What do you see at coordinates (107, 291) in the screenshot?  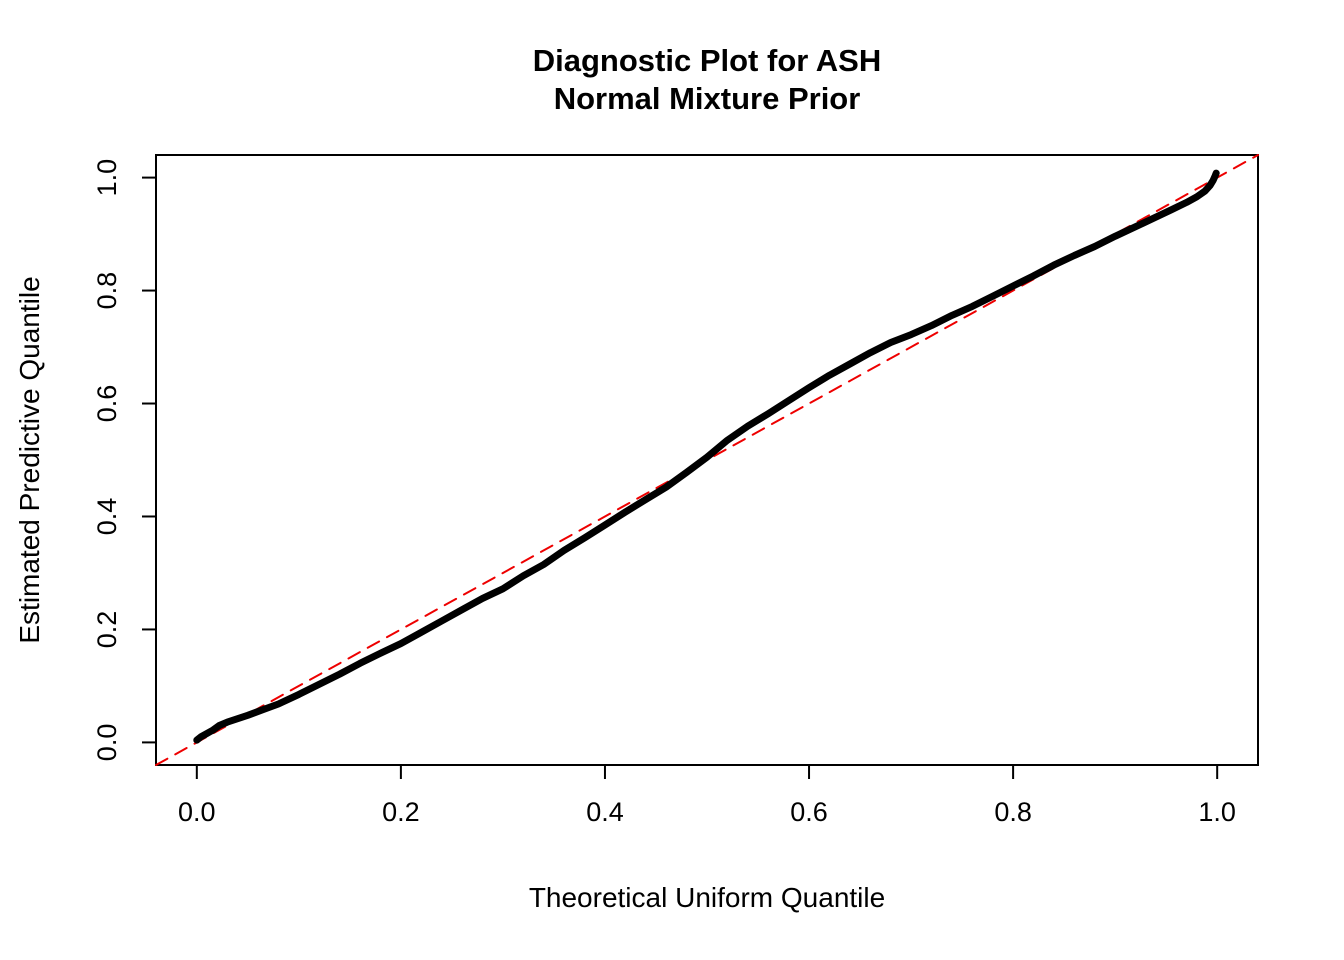 I see `y-tick-label: 0.8` at bounding box center [107, 291].